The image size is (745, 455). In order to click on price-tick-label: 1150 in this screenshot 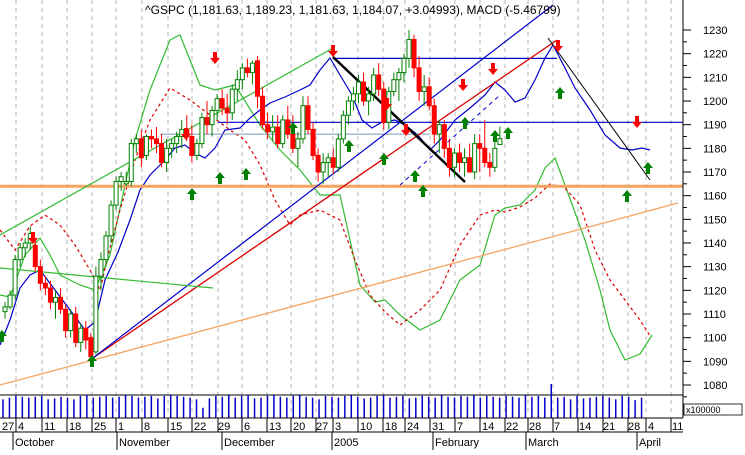, I will do `click(715, 220)`.